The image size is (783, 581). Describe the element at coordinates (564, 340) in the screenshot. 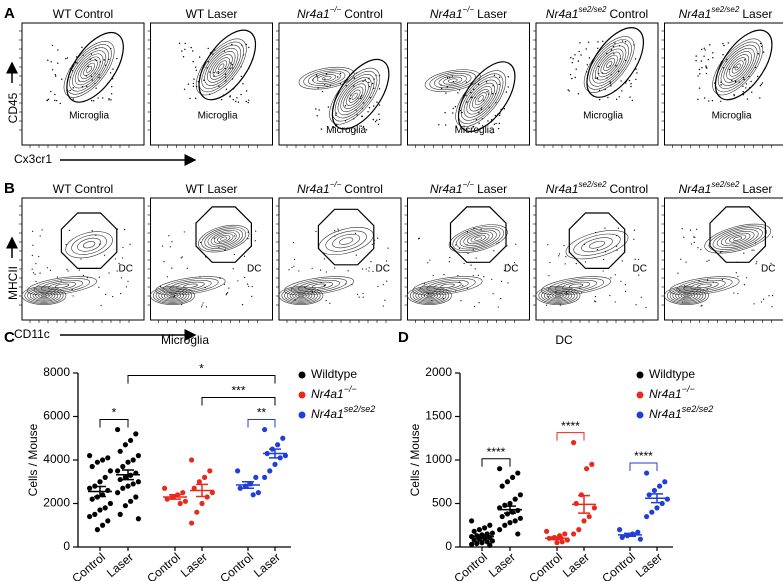

I see `chart-title: DC` at that location.